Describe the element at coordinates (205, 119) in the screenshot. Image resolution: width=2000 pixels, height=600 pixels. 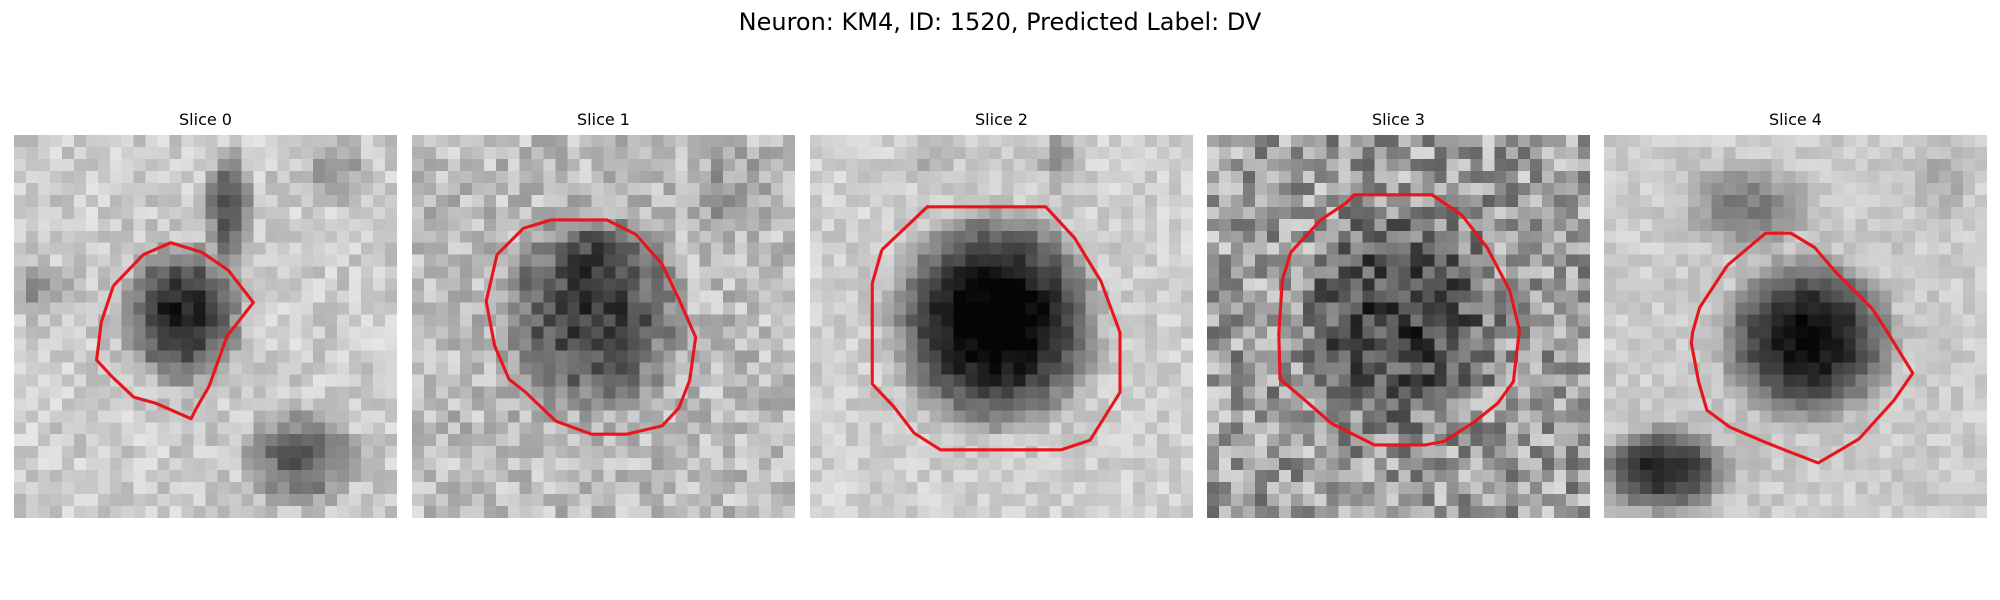
I see `slice-title-0: Slice 0` at that location.